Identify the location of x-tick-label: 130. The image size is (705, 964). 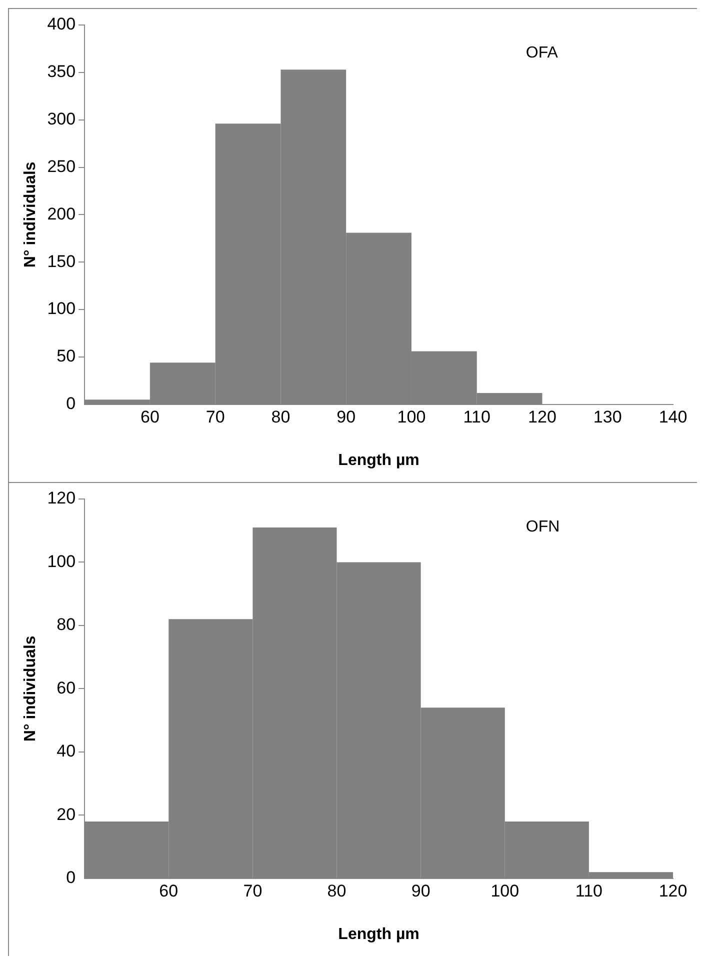
(607, 416).